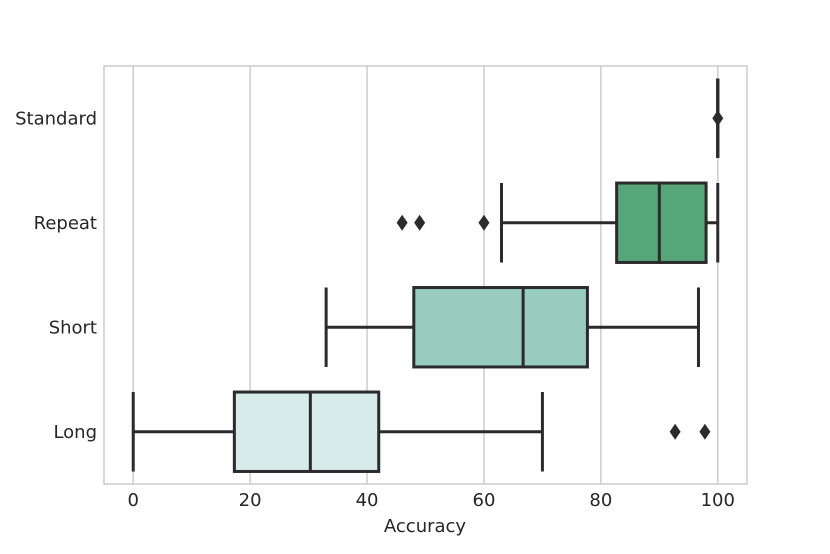  What do you see at coordinates (73, 327) in the screenshot?
I see `y-category-label: Short` at bounding box center [73, 327].